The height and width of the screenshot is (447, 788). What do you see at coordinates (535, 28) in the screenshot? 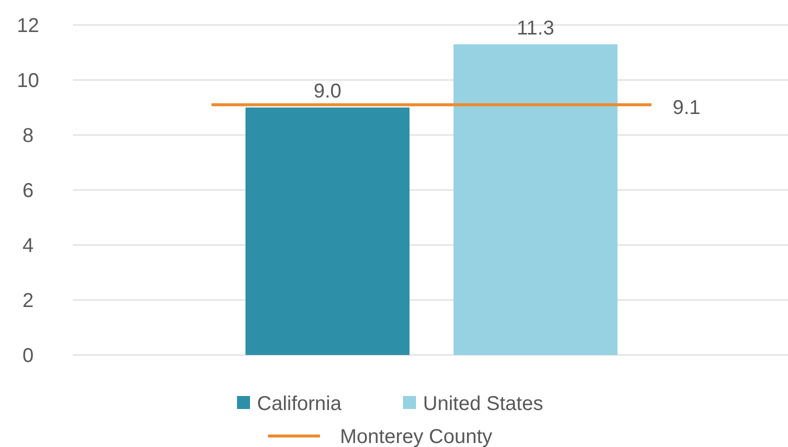
I see `data-label: 11.3` at bounding box center [535, 28].